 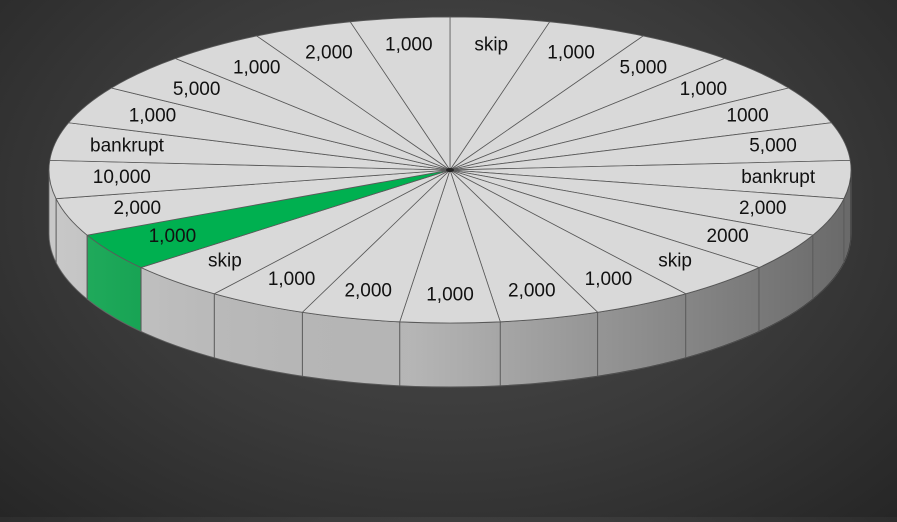 I want to click on wheel-segment-label: 1000, so click(x=747, y=116).